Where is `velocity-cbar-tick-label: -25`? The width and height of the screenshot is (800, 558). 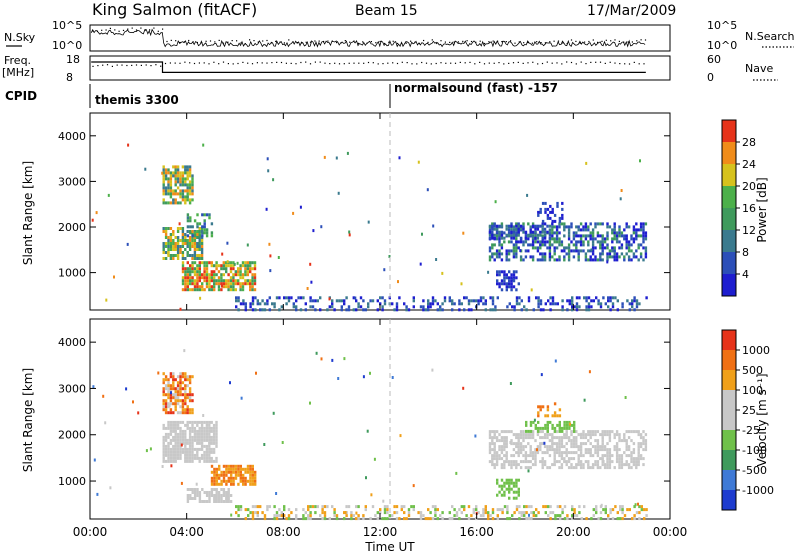 velocity-cbar-tick-label: -25 is located at coordinates (751, 430).